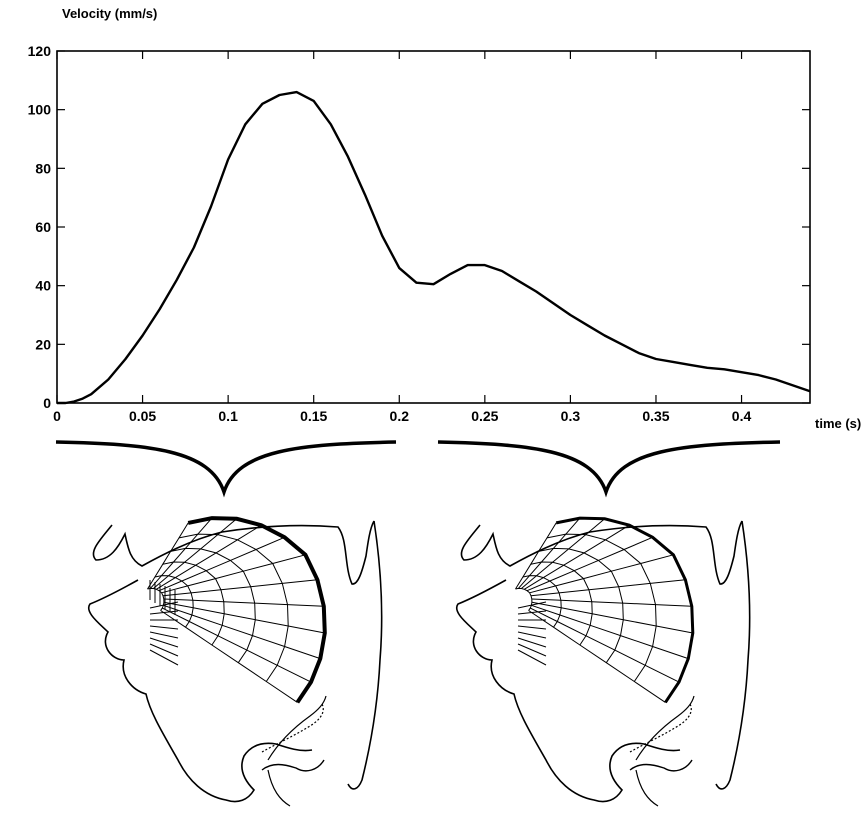 This screenshot has height=813, width=864. What do you see at coordinates (655, 416) in the screenshot?
I see `x-tick-label: 0.35` at bounding box center [655, 416].